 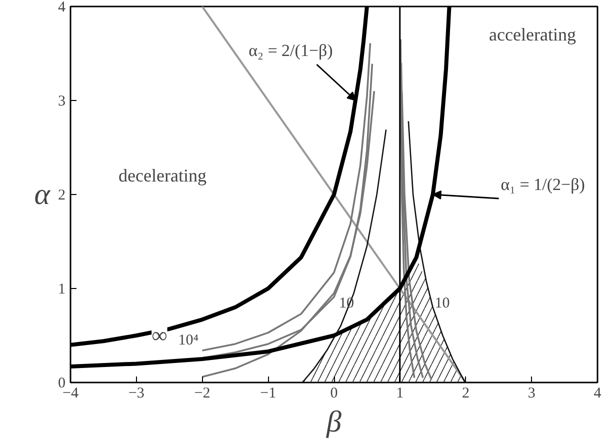 What do you see at coordinates (136, 394) in the screenshot?
I see `x-tick-label: −3` at bounding box center [136, 394].